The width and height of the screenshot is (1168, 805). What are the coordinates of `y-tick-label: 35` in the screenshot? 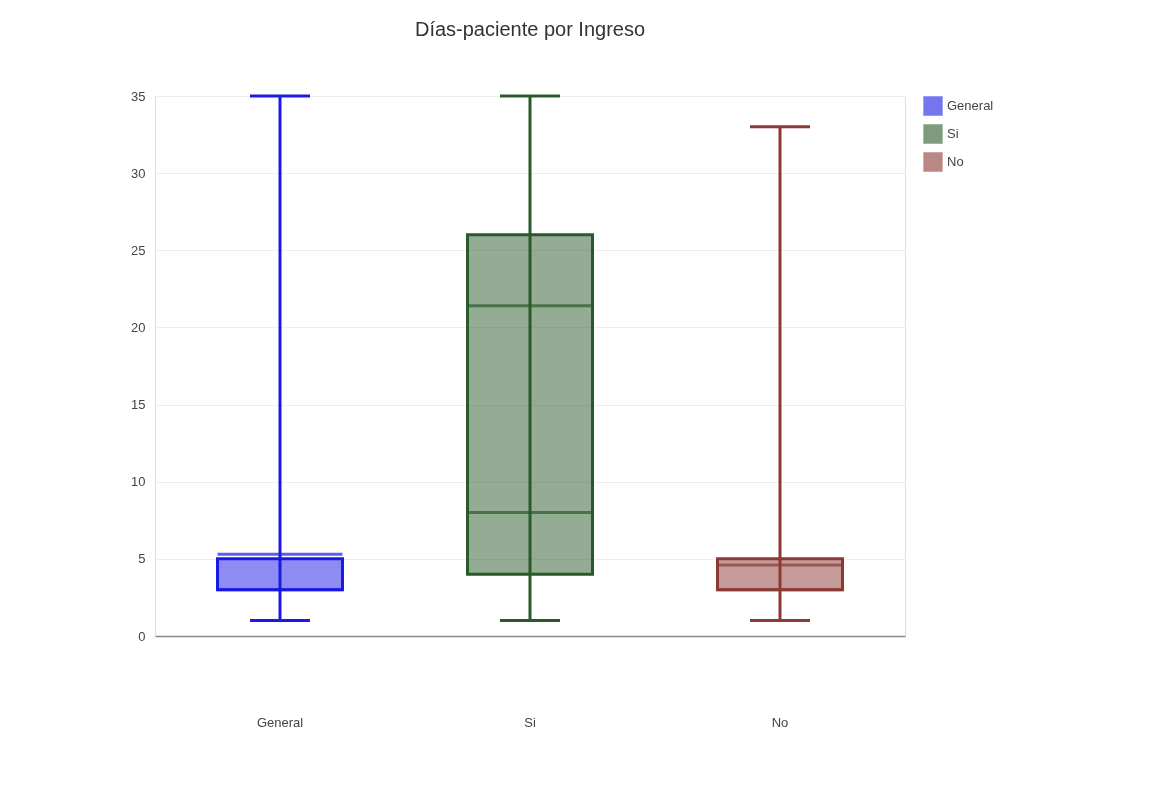 It's located at (138, 96).